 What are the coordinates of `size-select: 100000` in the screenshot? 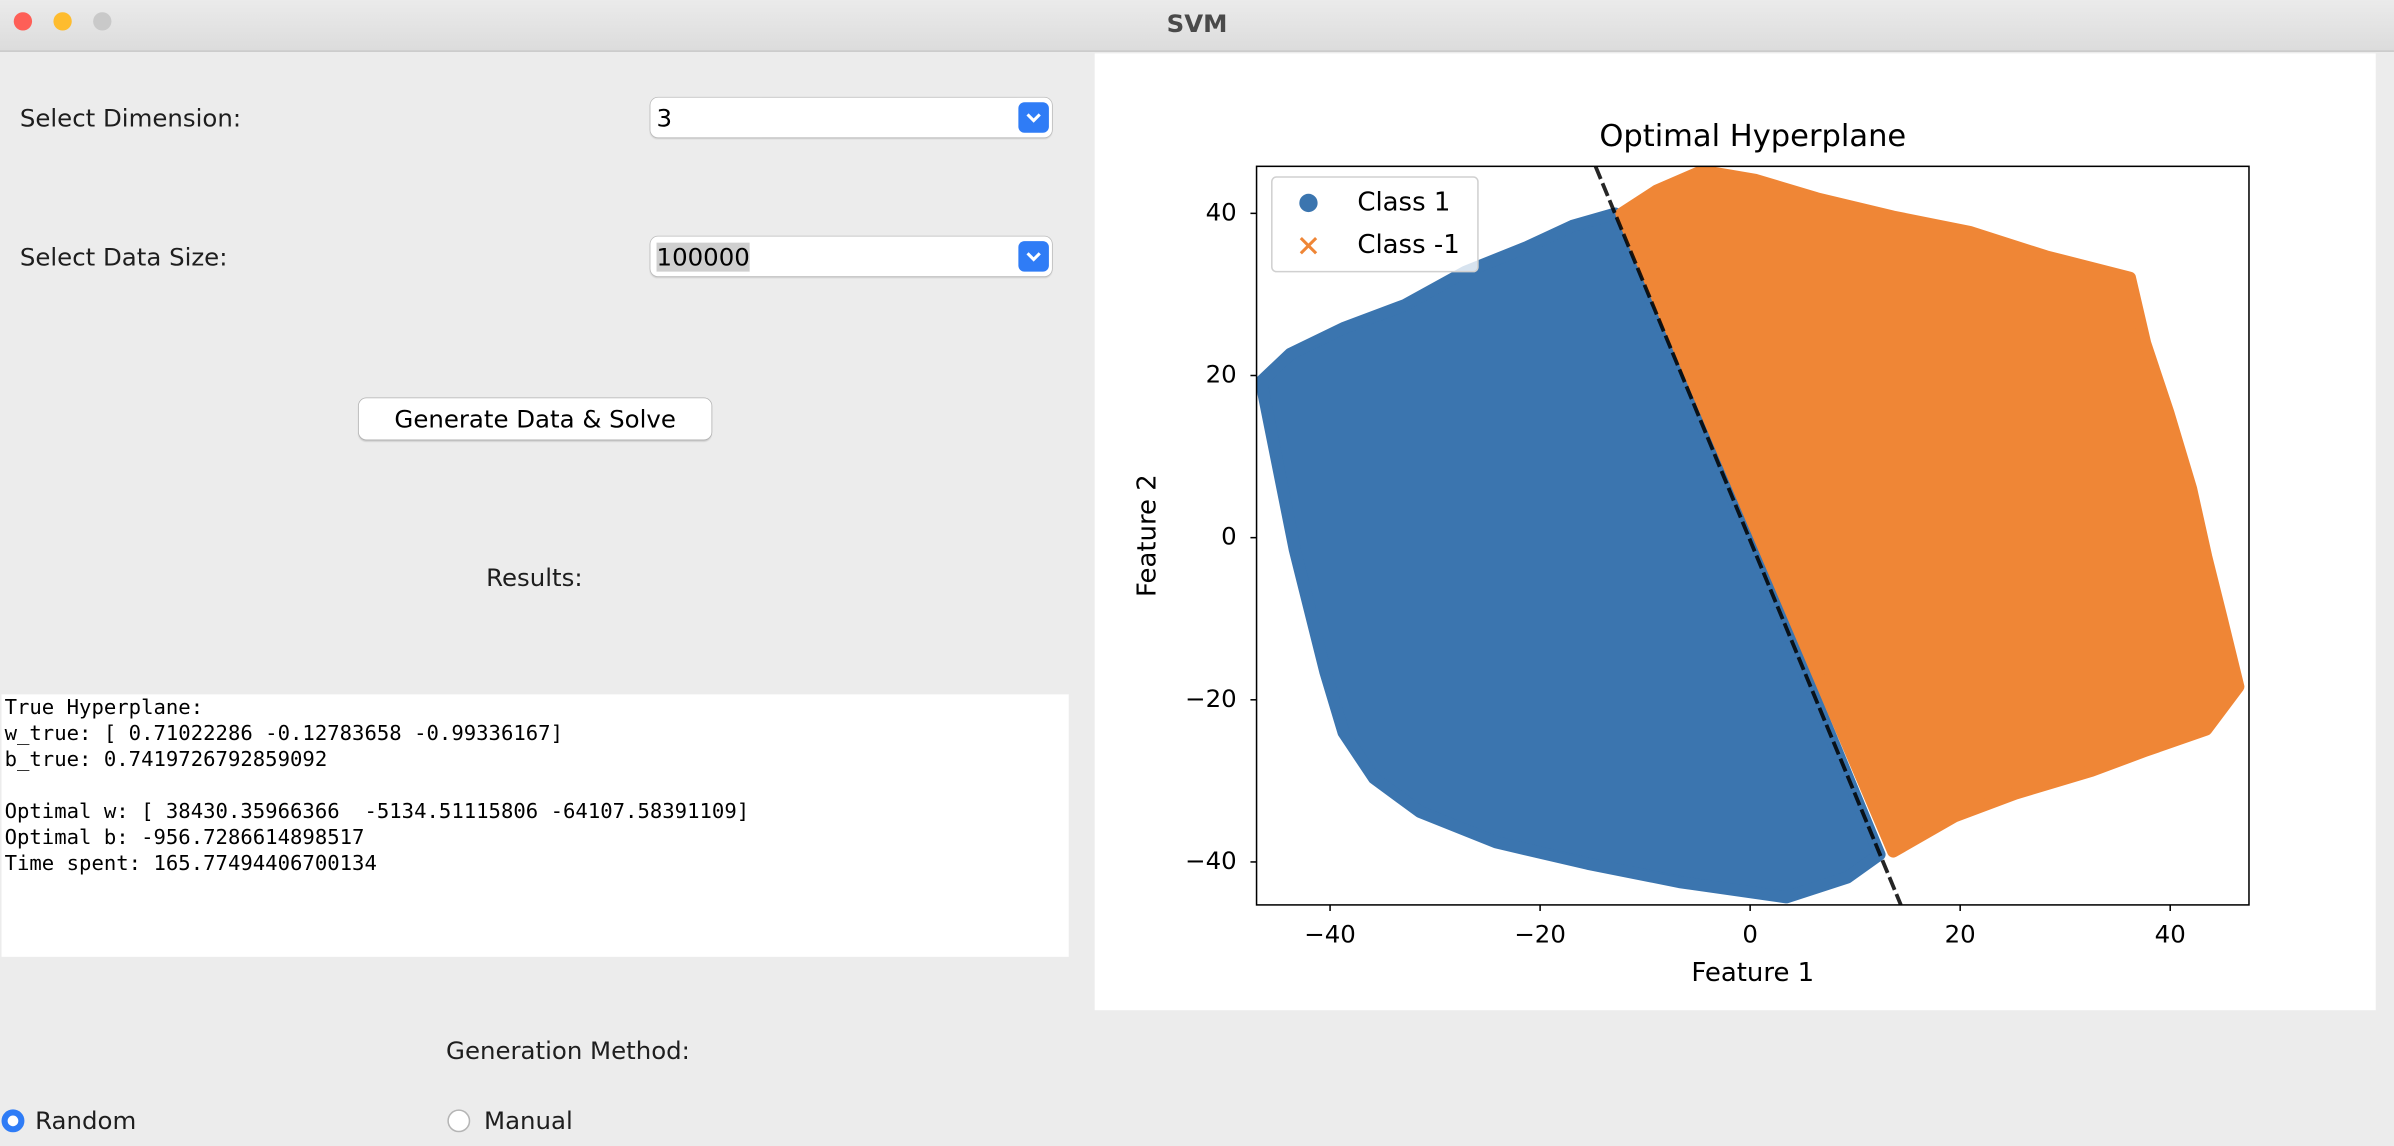 It's located at (851, 256).